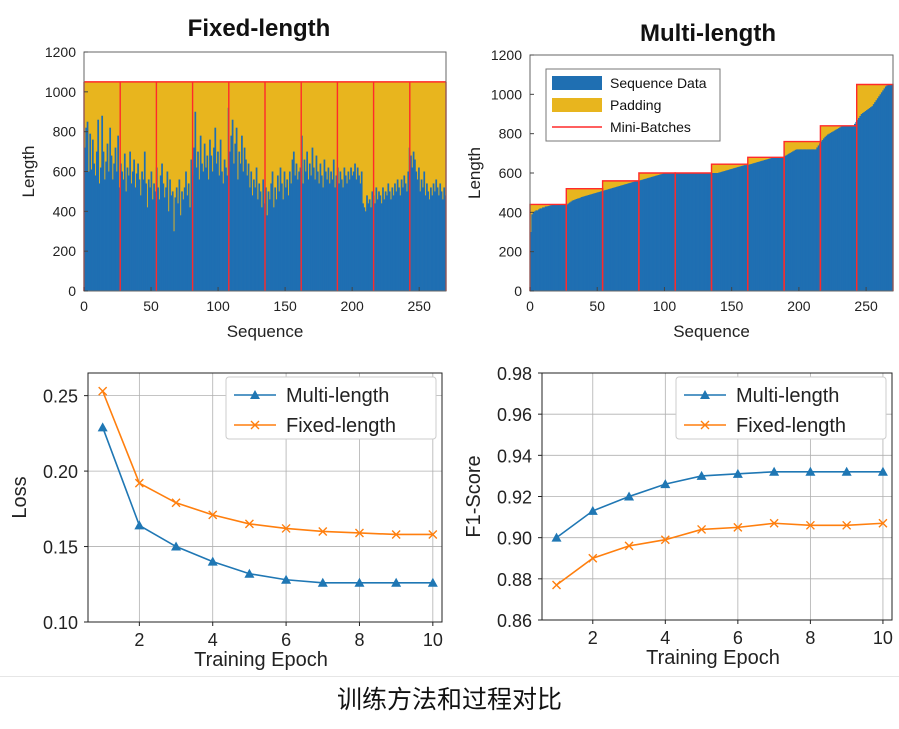 The height and width of the screenshot is (729, 899). I want to click on multi-xtick-label: 250, so click(866, 306).